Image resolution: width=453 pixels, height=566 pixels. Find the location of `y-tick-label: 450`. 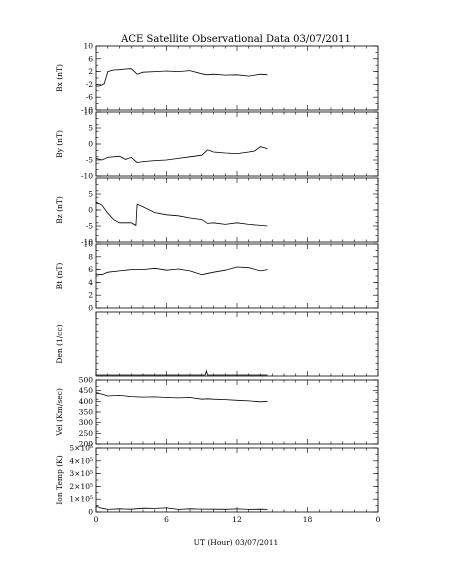

y-tick-label: 450 is located at coordinates (86, 390).